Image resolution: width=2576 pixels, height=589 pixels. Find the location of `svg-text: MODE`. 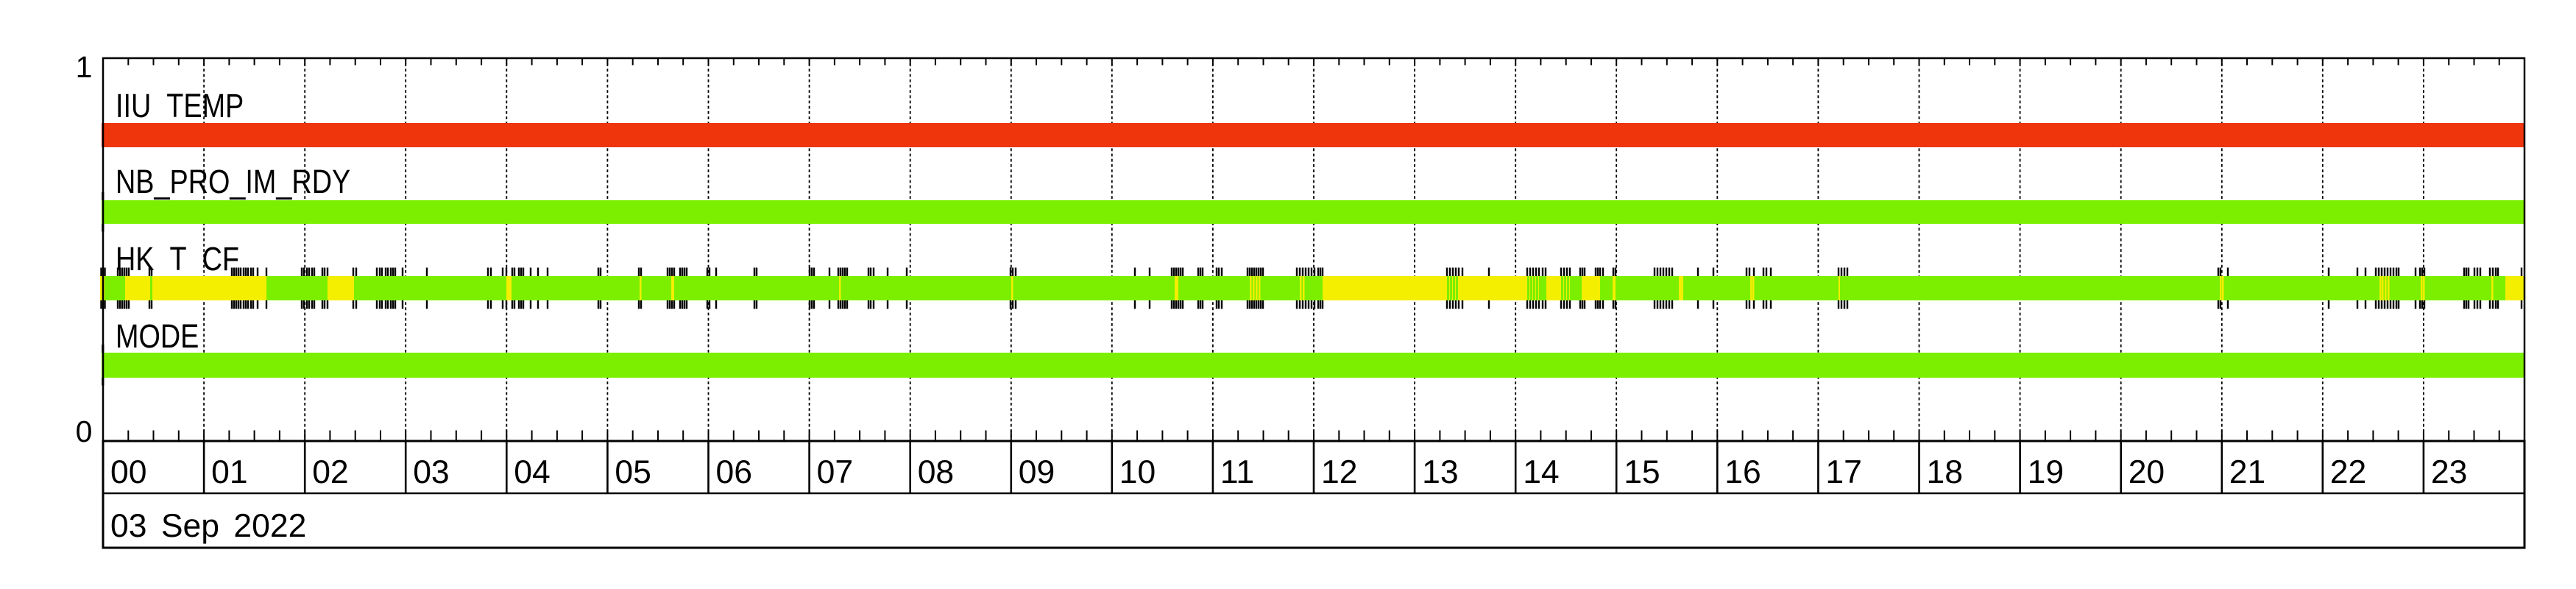

svg-text: MODE is located at coordinates (157, 336).